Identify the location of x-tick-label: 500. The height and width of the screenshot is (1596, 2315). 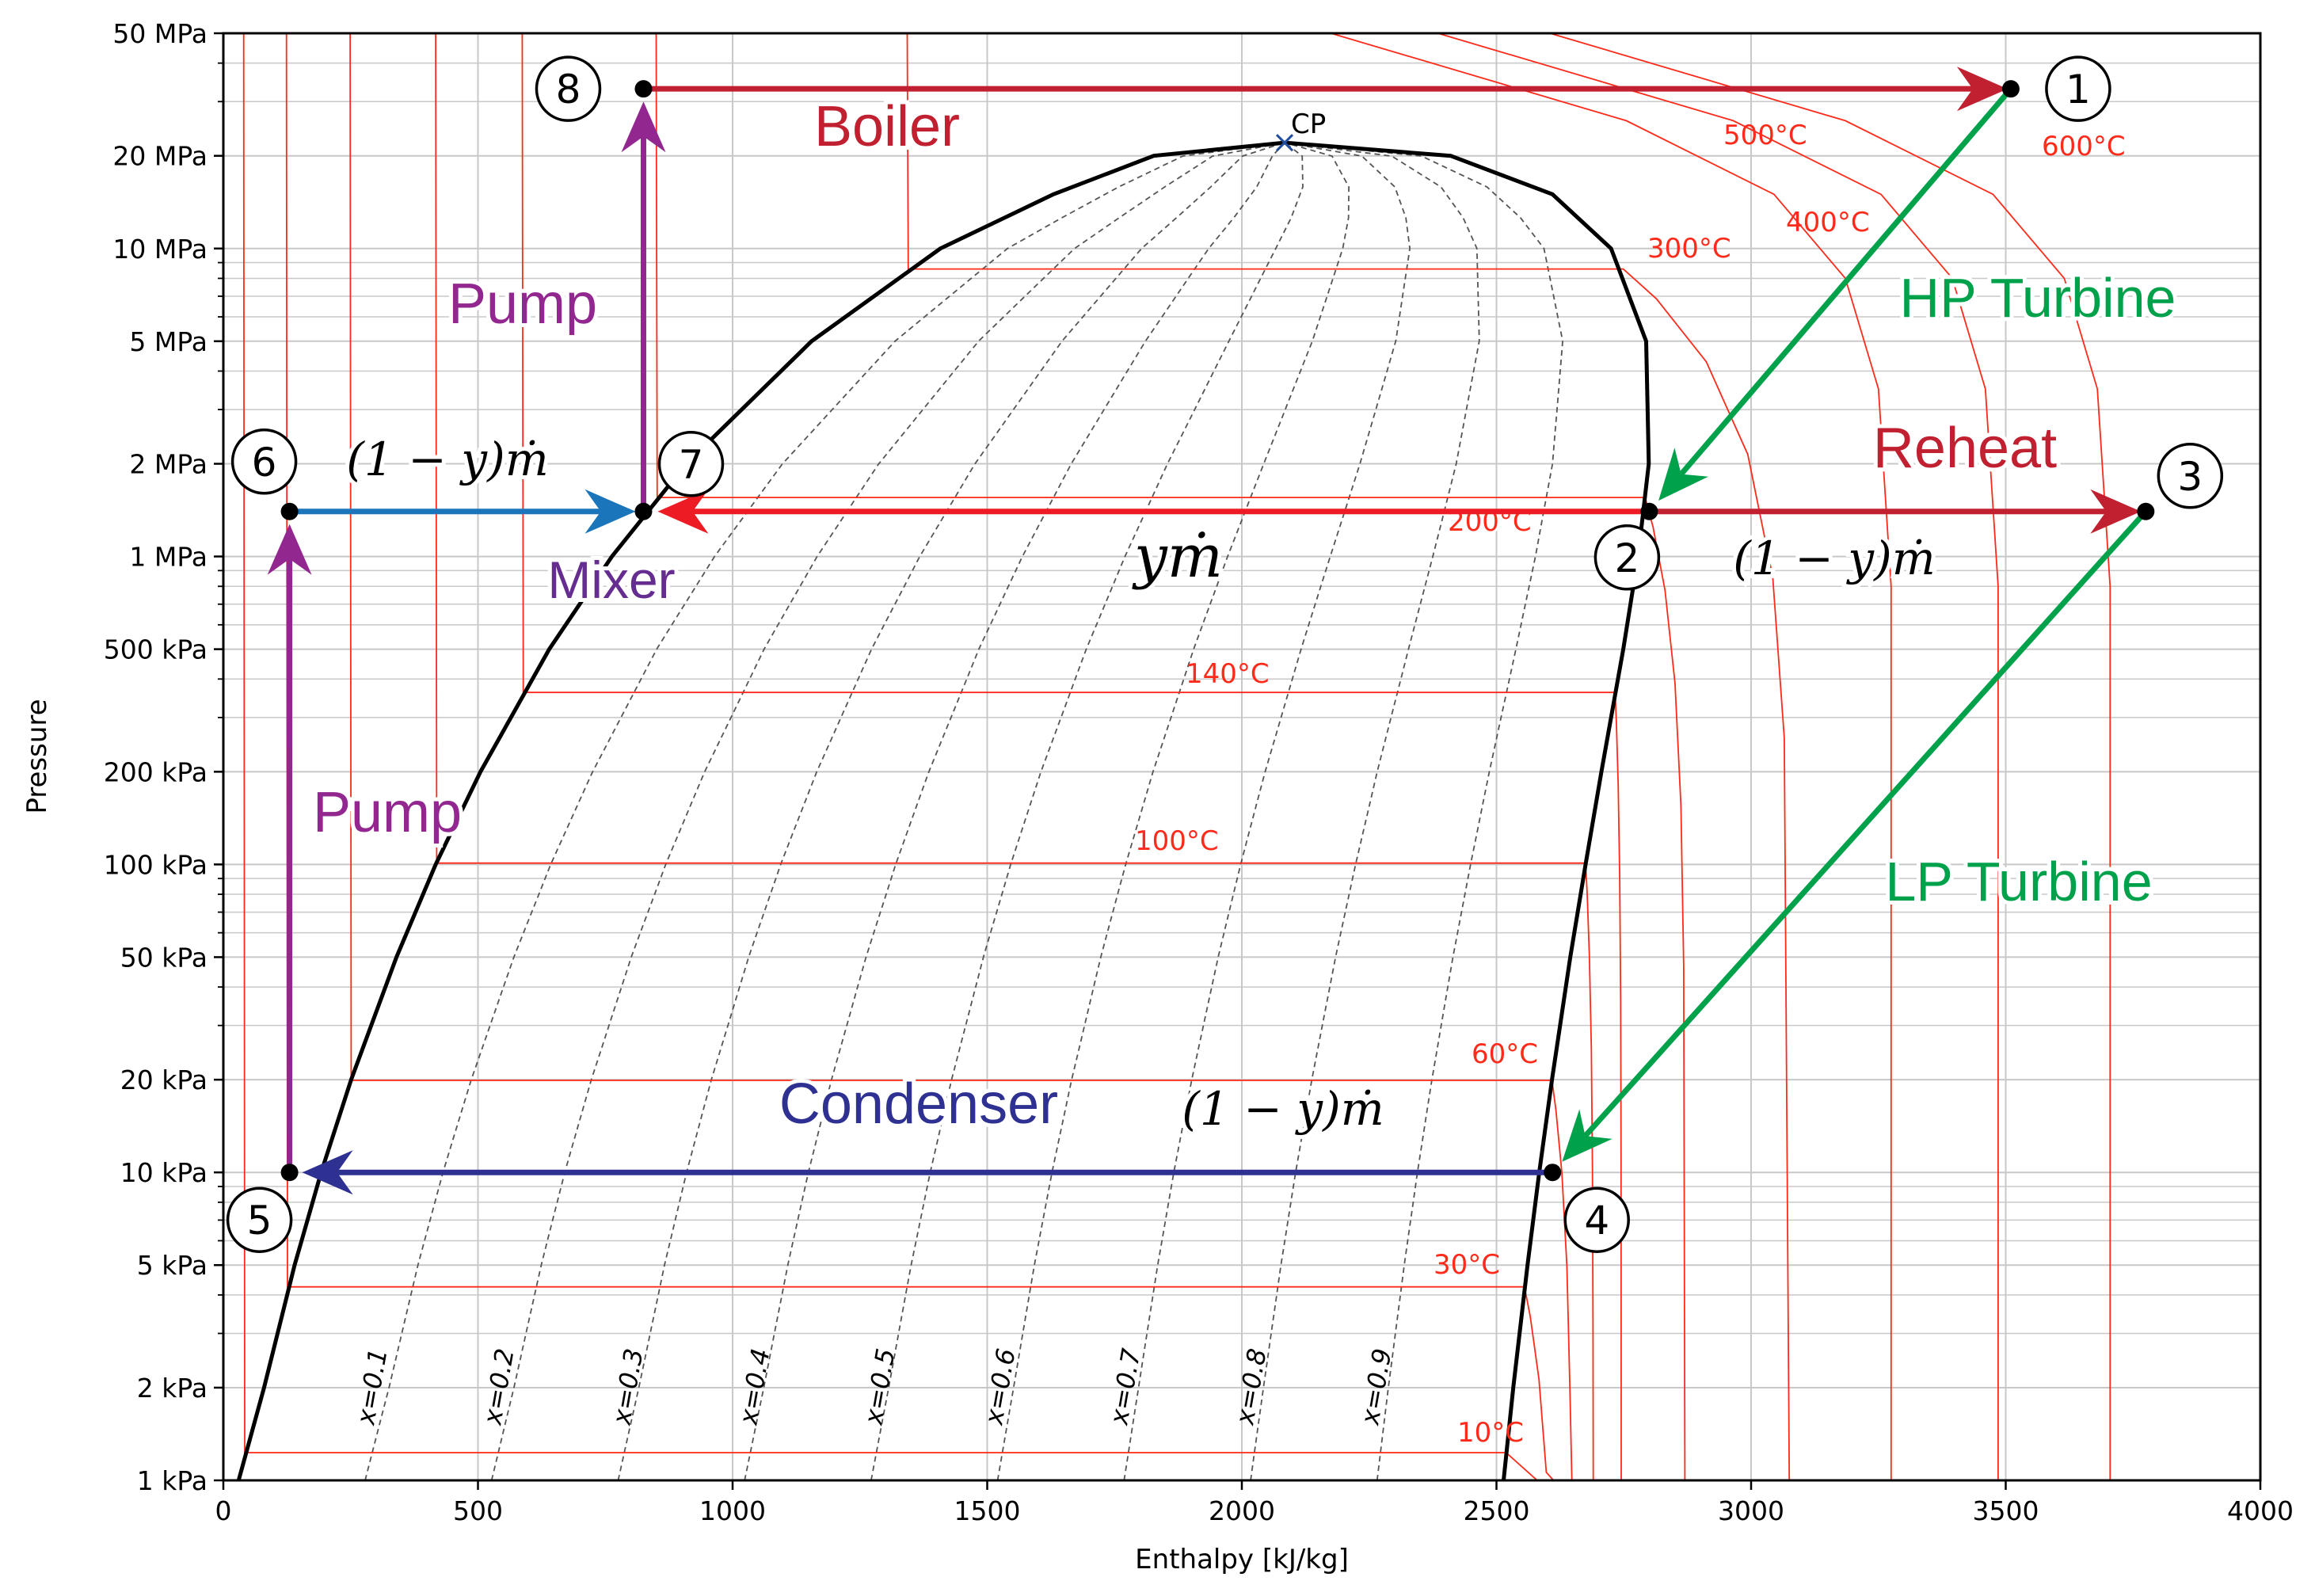
(478, 1510).